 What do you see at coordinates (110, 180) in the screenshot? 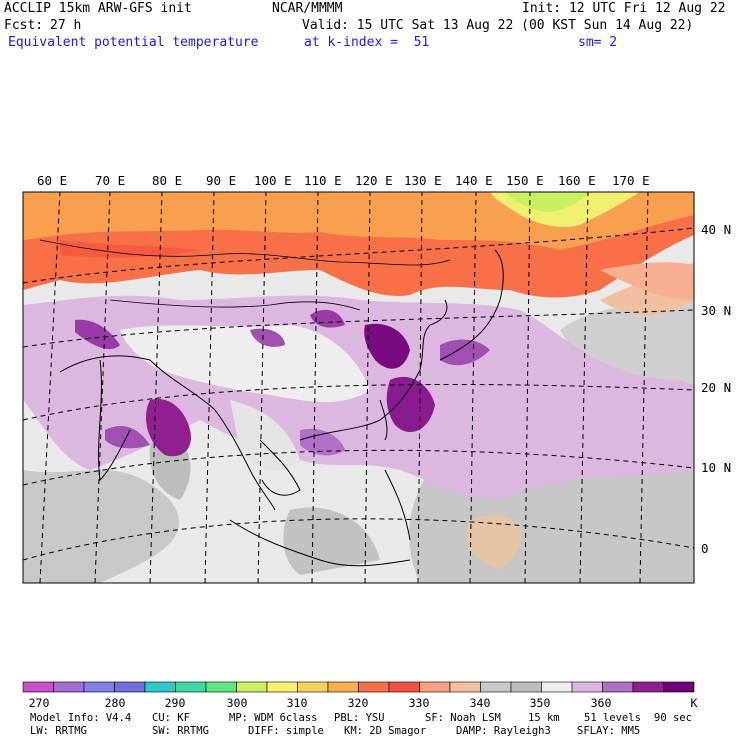
I see `lon-label: 70 E` at bounding box center [110, 180].